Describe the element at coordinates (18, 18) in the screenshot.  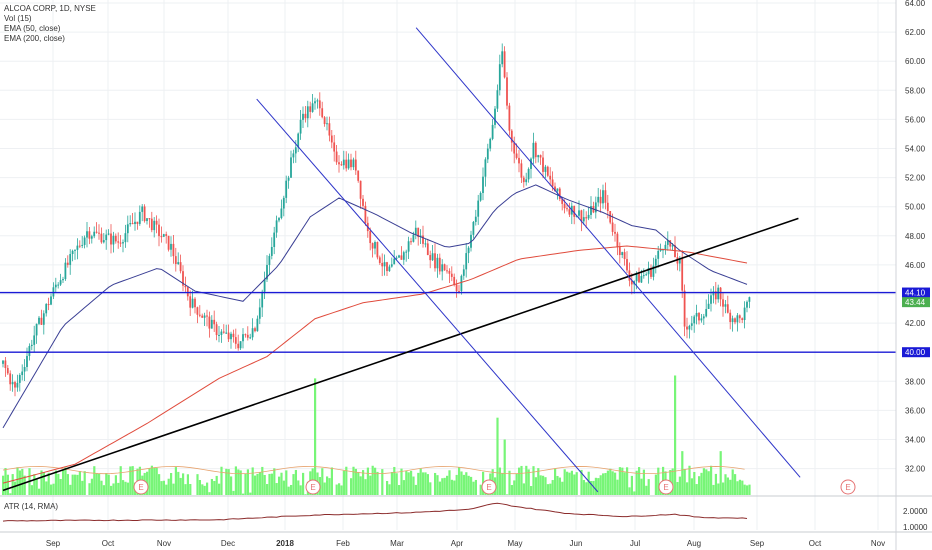
I see `legend-volume: Vol (15)` at that location.